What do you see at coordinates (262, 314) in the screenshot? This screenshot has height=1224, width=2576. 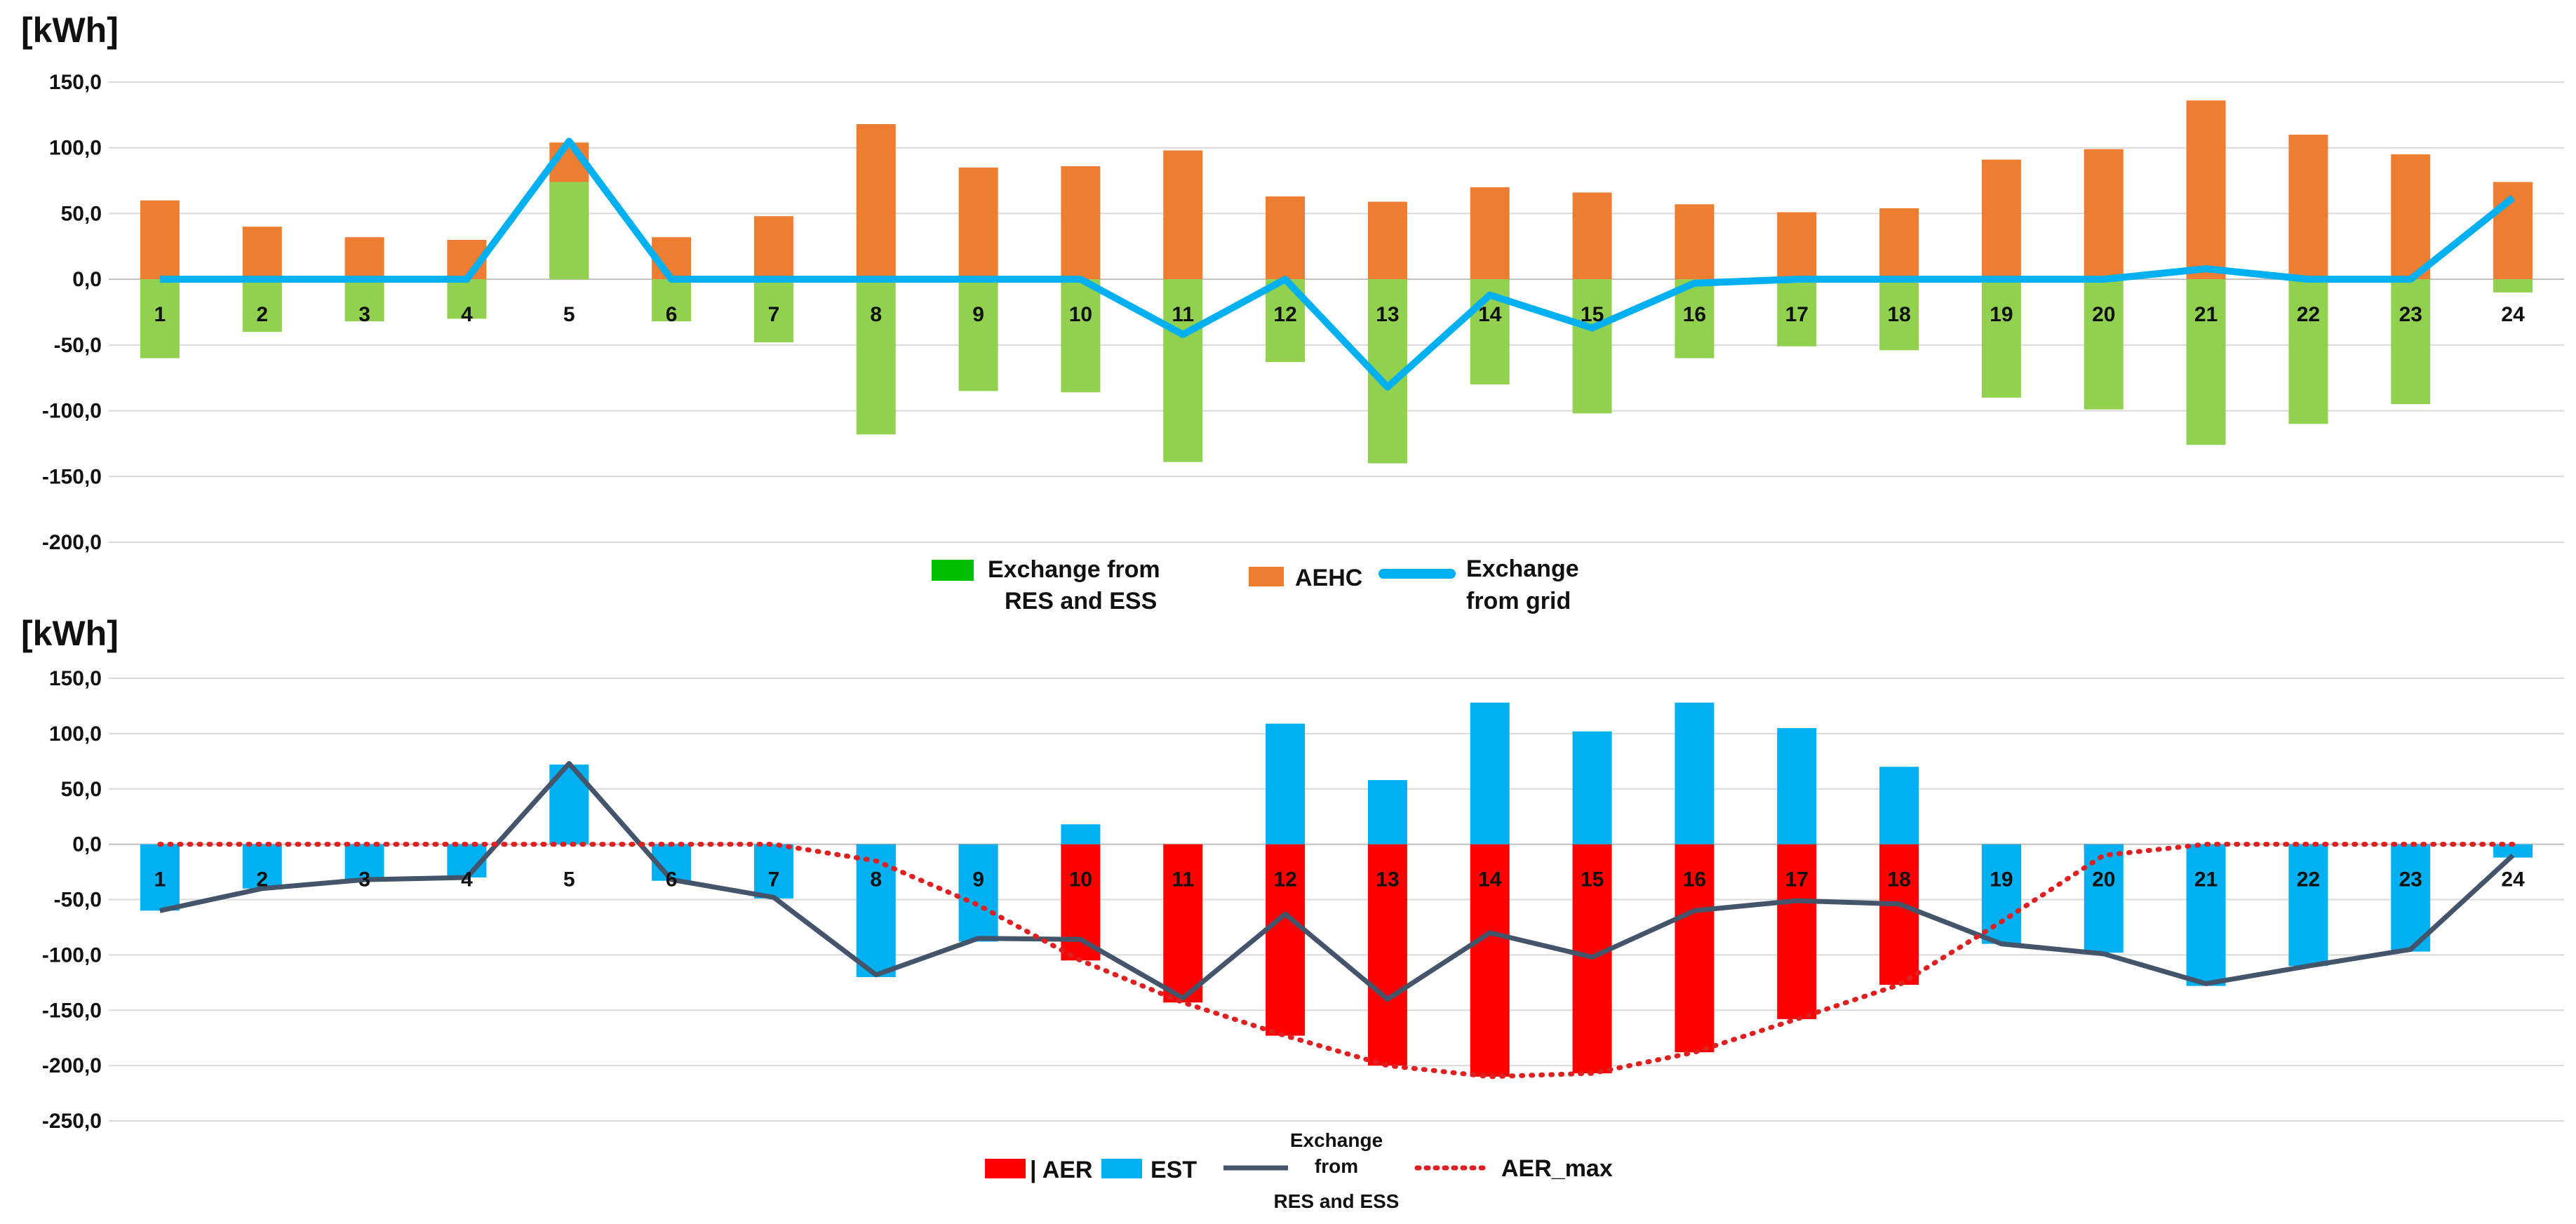 I see `x-tick-label: 2` at bounding box center [262, 314].